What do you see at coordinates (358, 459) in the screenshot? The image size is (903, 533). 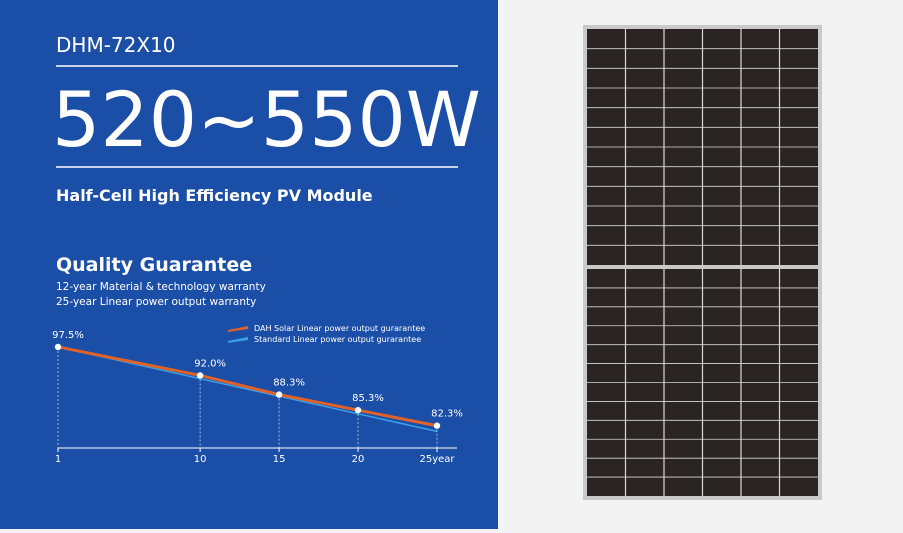 I see `x-tick-label: 20` at bounding box center [358, 459].